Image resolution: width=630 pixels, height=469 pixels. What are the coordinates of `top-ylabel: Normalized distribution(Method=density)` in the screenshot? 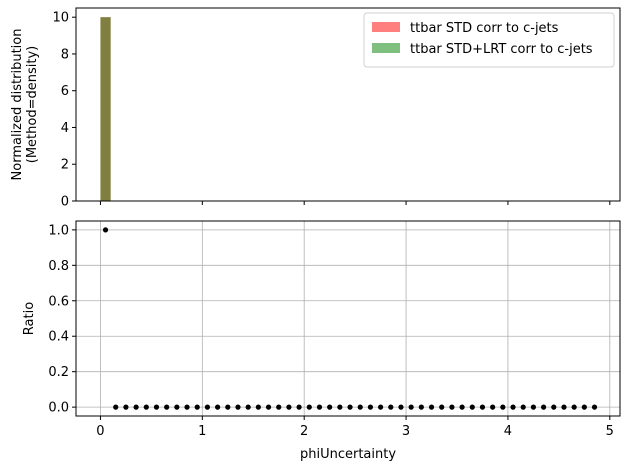 It's located at (25, 105).